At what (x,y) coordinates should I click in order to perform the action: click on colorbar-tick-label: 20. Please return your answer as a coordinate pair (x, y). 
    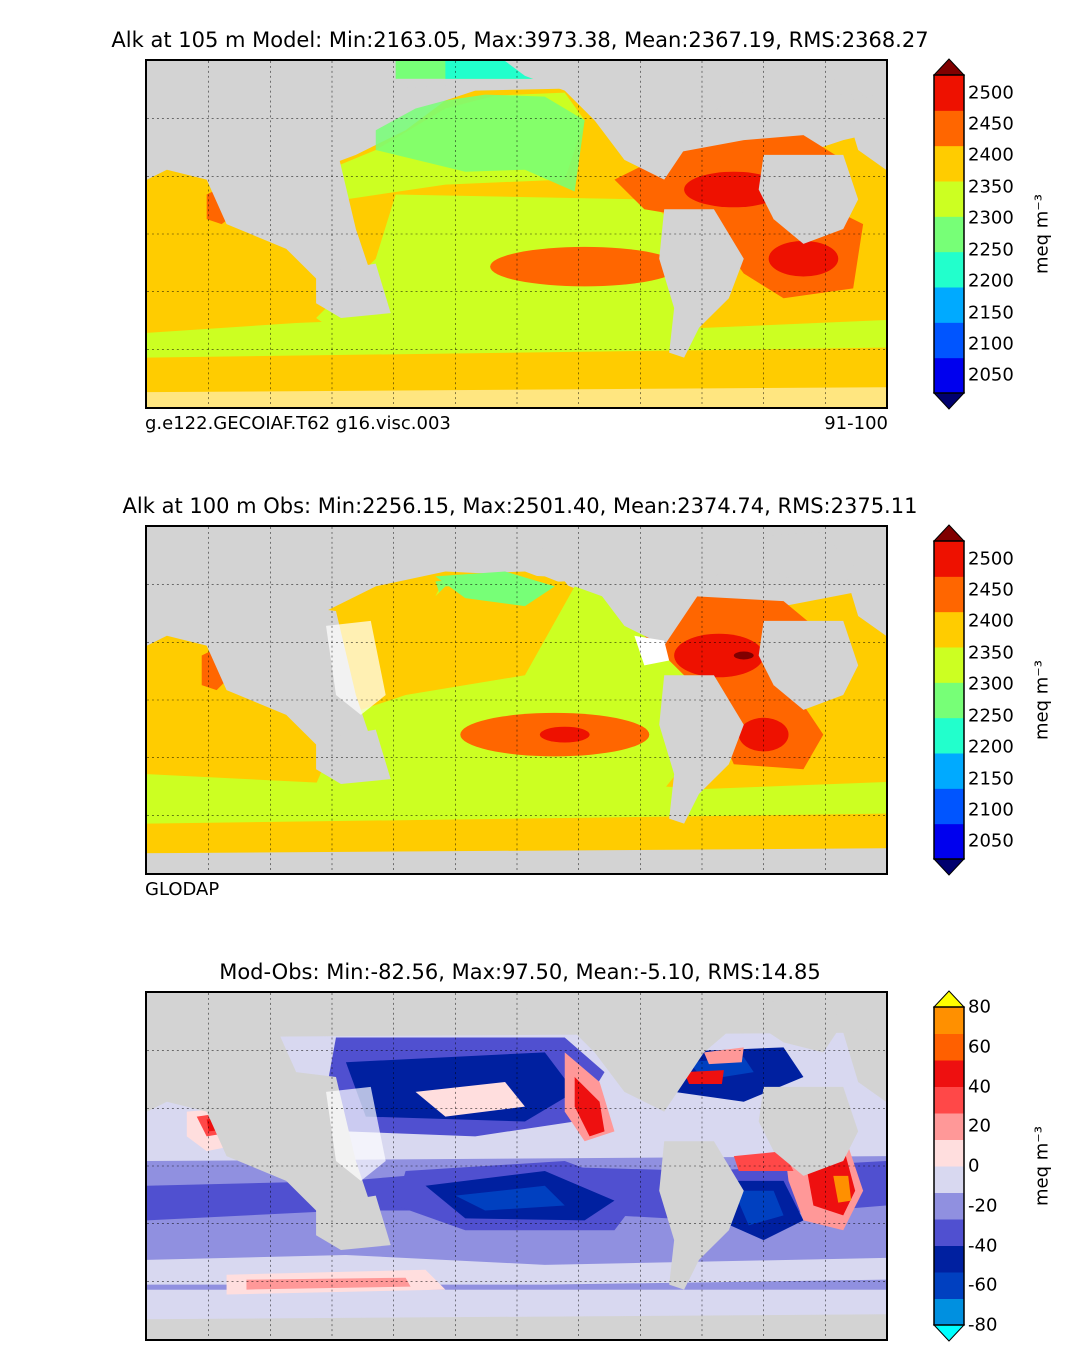
    Looking at the image, I should click on (979, 1126).